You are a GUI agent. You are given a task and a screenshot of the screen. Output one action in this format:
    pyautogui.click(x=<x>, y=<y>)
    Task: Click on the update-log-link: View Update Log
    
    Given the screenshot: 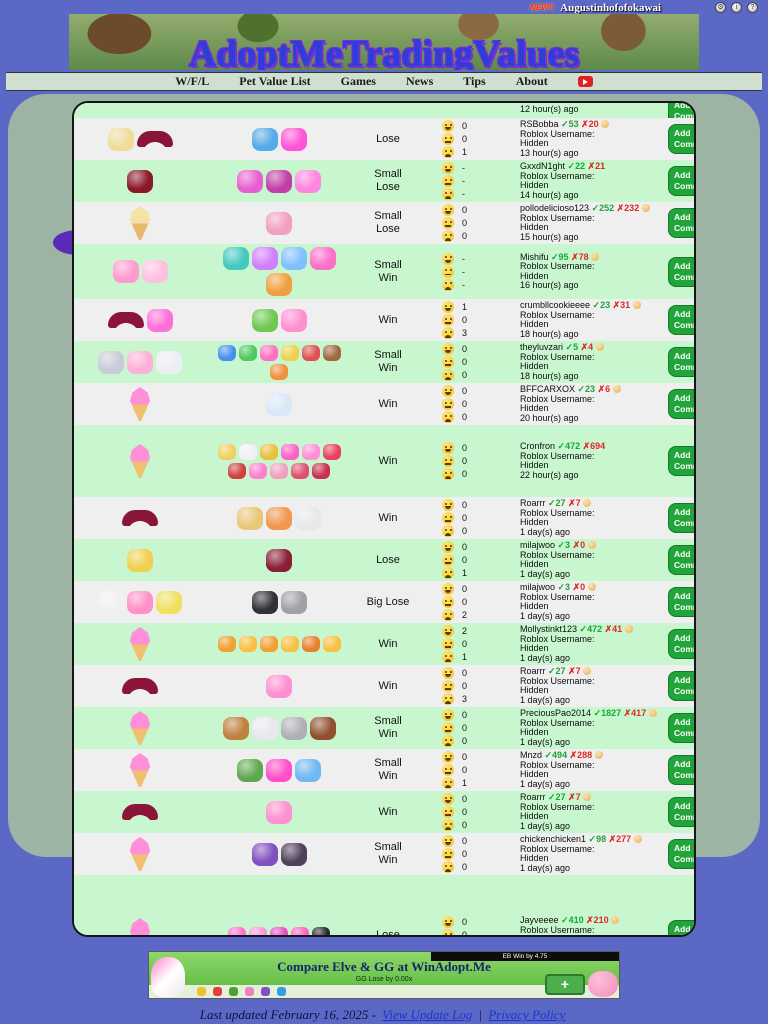 What is the action you would take?
    pyautogui.click(x=427, y=1014)
    